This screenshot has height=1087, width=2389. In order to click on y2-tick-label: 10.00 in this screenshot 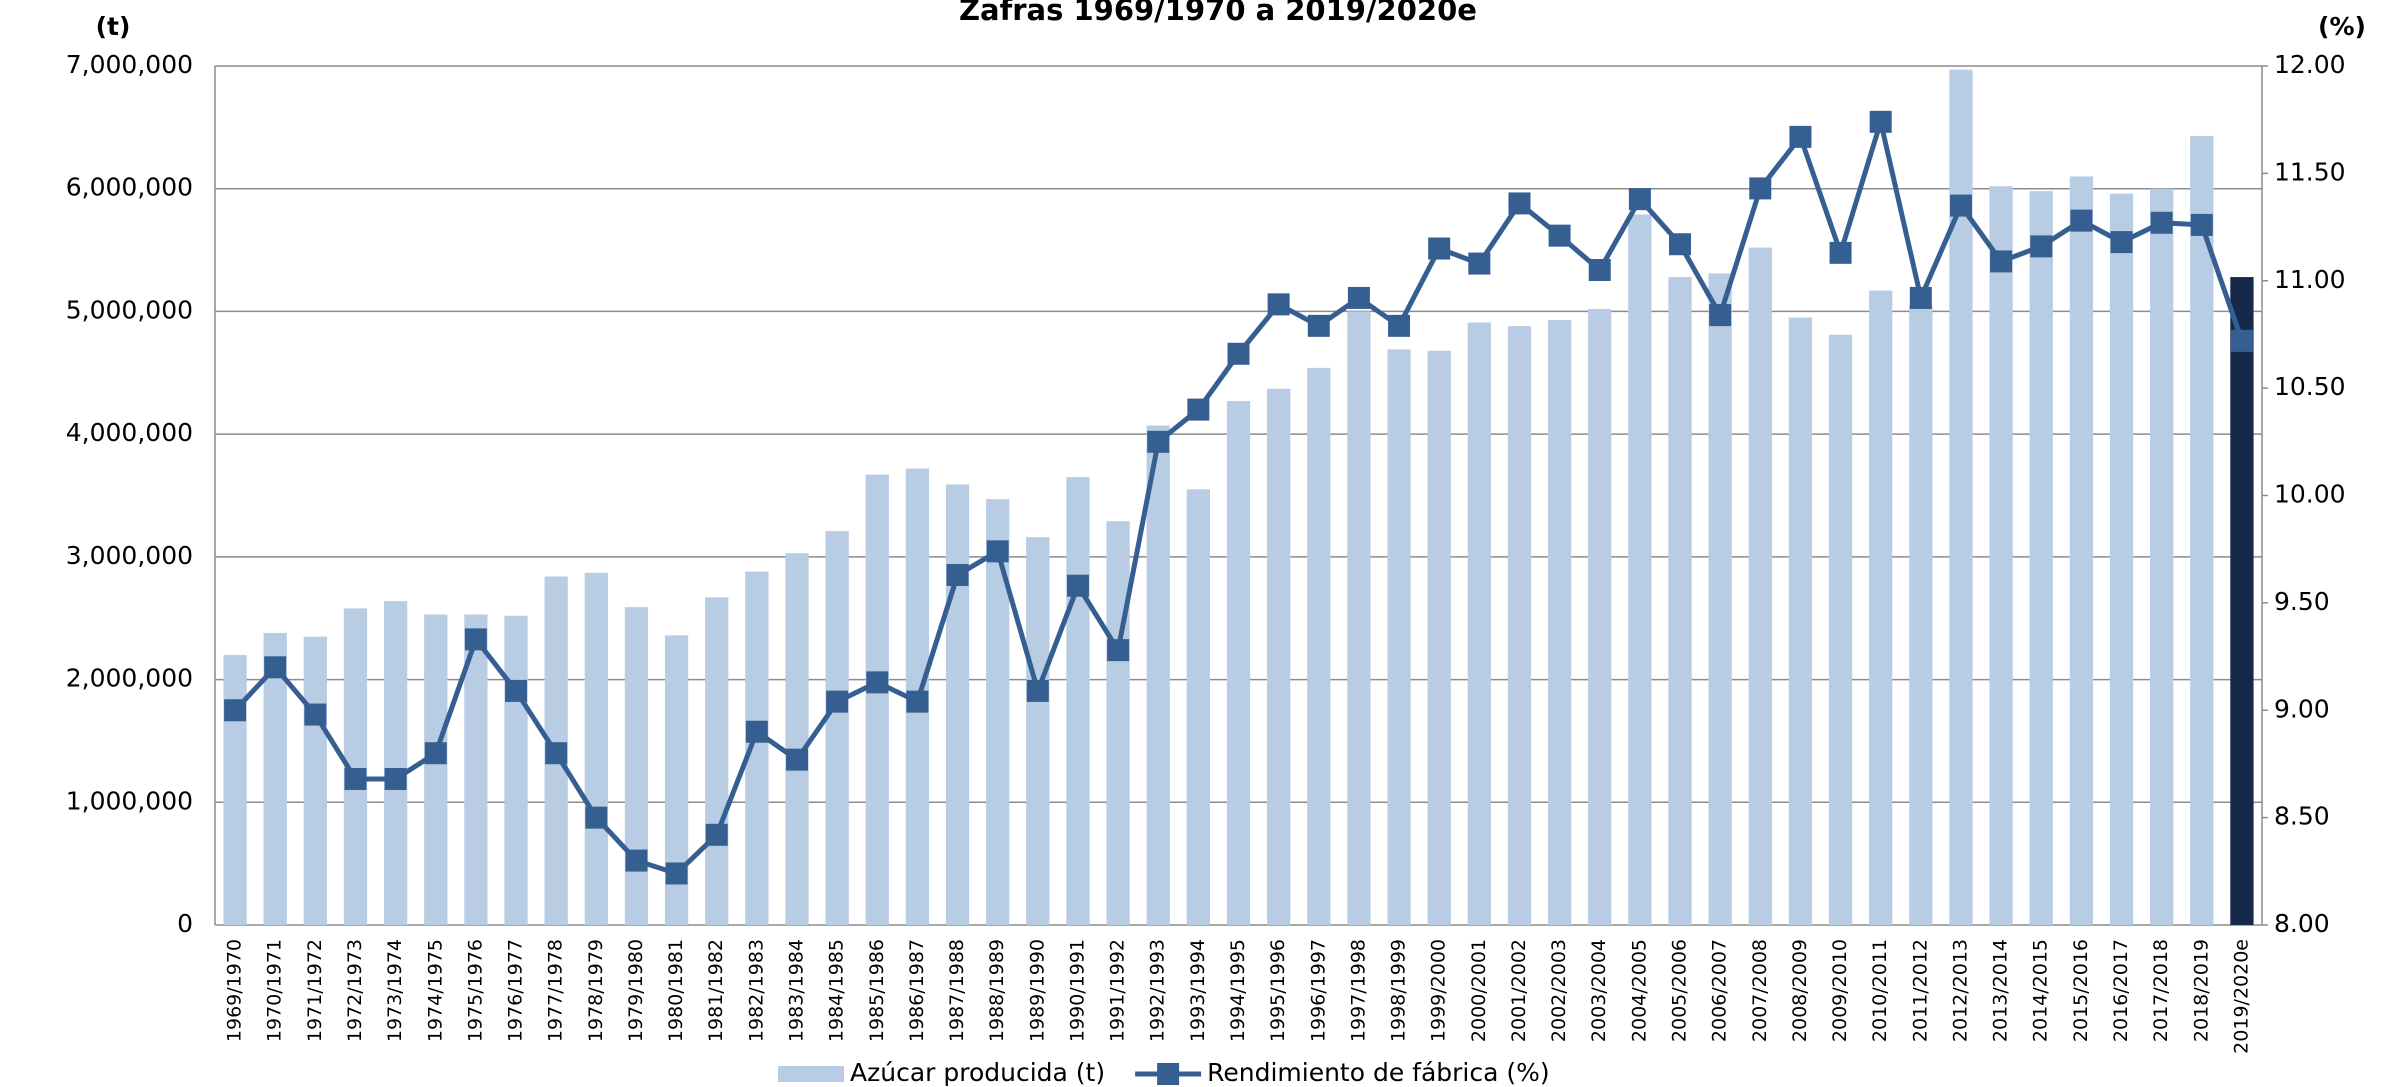, I will do `click(2310, 494)`.